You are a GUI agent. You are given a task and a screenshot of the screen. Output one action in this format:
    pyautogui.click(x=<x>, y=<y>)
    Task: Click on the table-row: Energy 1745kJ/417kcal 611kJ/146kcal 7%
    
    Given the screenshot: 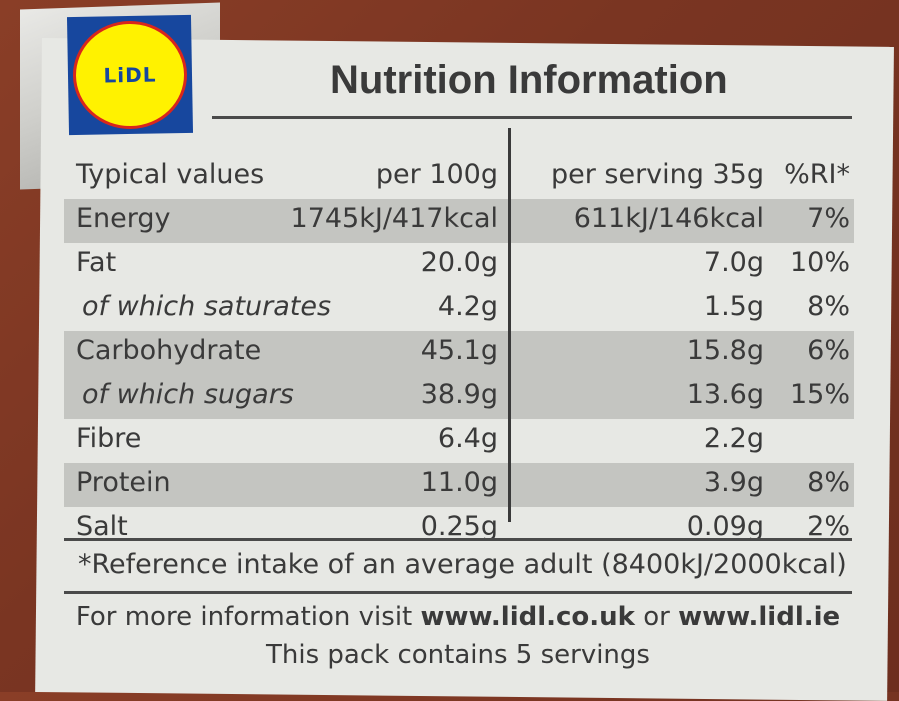 What is the action you would take?
    pyautogui.click(x=459, y=221)
    